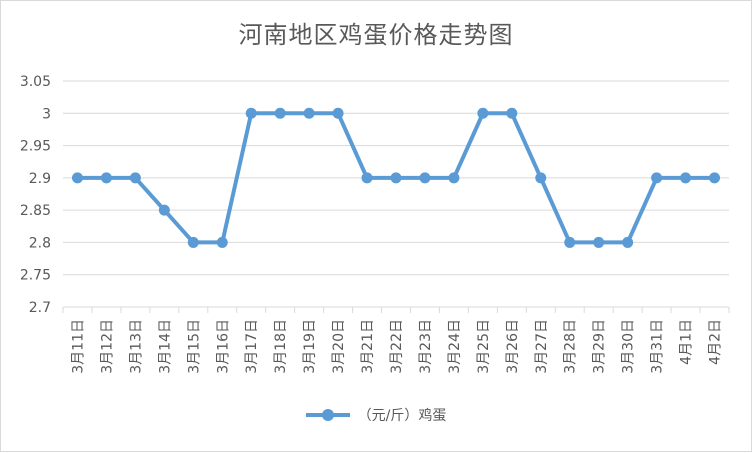  Describe the element at coordinates (368, 346) in the screenshot. I see `x-tick-label: 3月21日` at that location.